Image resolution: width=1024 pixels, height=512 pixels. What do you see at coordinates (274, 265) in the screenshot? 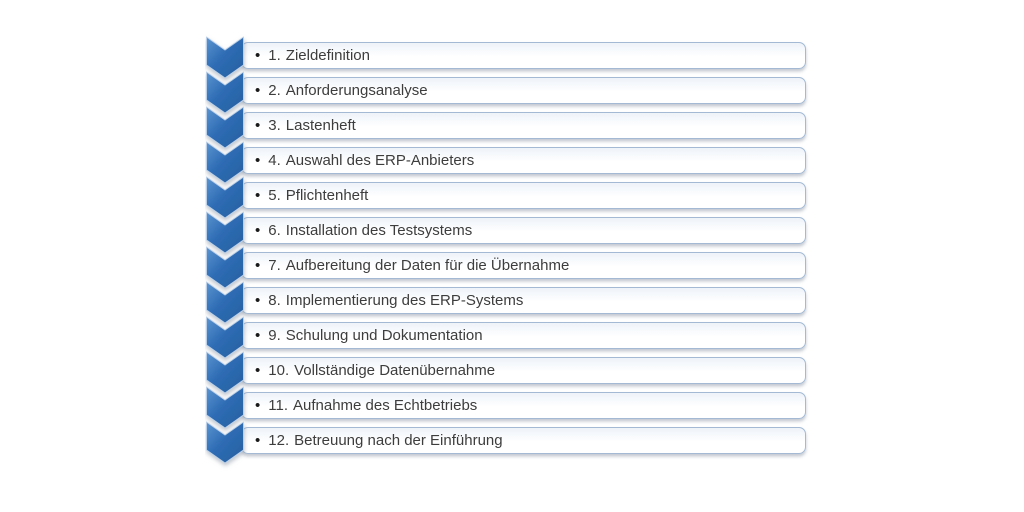
I see `step-number: 7.` at bounding box center [274, 265].